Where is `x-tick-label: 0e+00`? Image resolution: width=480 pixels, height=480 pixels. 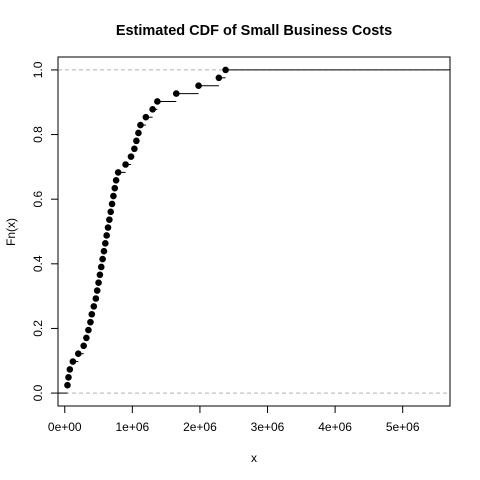
x-tick-label: 0e+00 is located at coordinates (65, 427).